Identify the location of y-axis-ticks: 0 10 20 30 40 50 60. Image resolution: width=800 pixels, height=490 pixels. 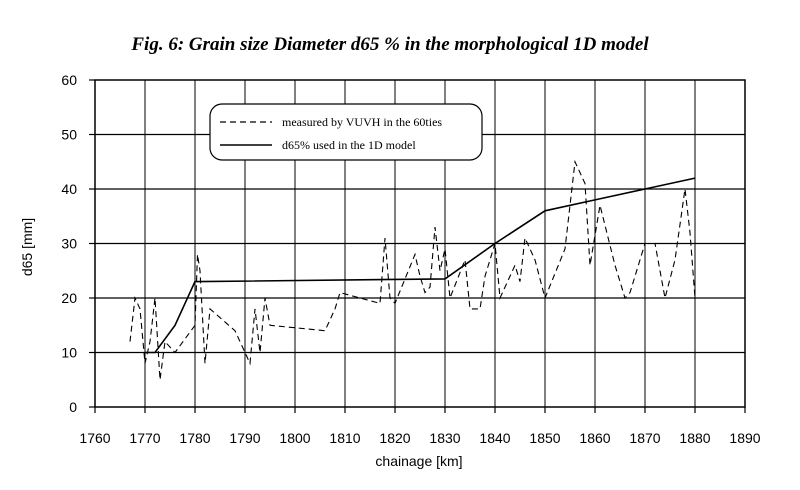
(78, 243).